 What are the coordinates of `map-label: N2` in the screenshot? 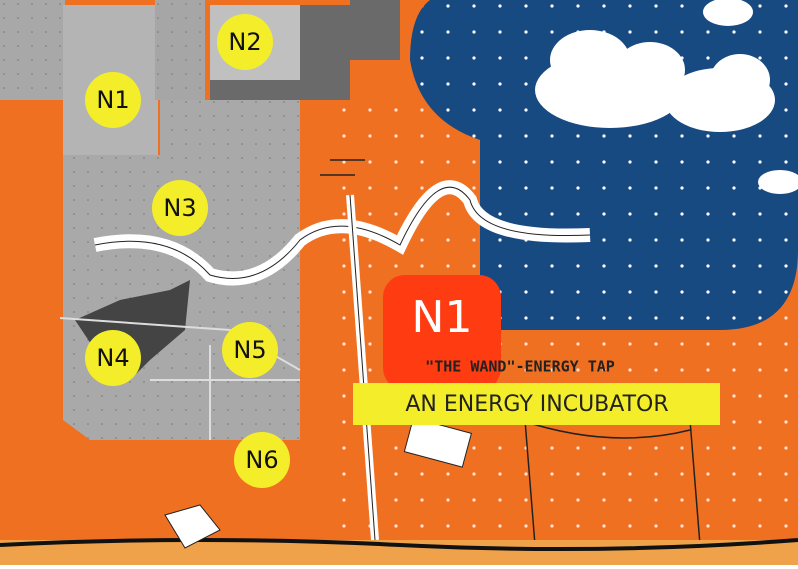 It's located at (244, 42).